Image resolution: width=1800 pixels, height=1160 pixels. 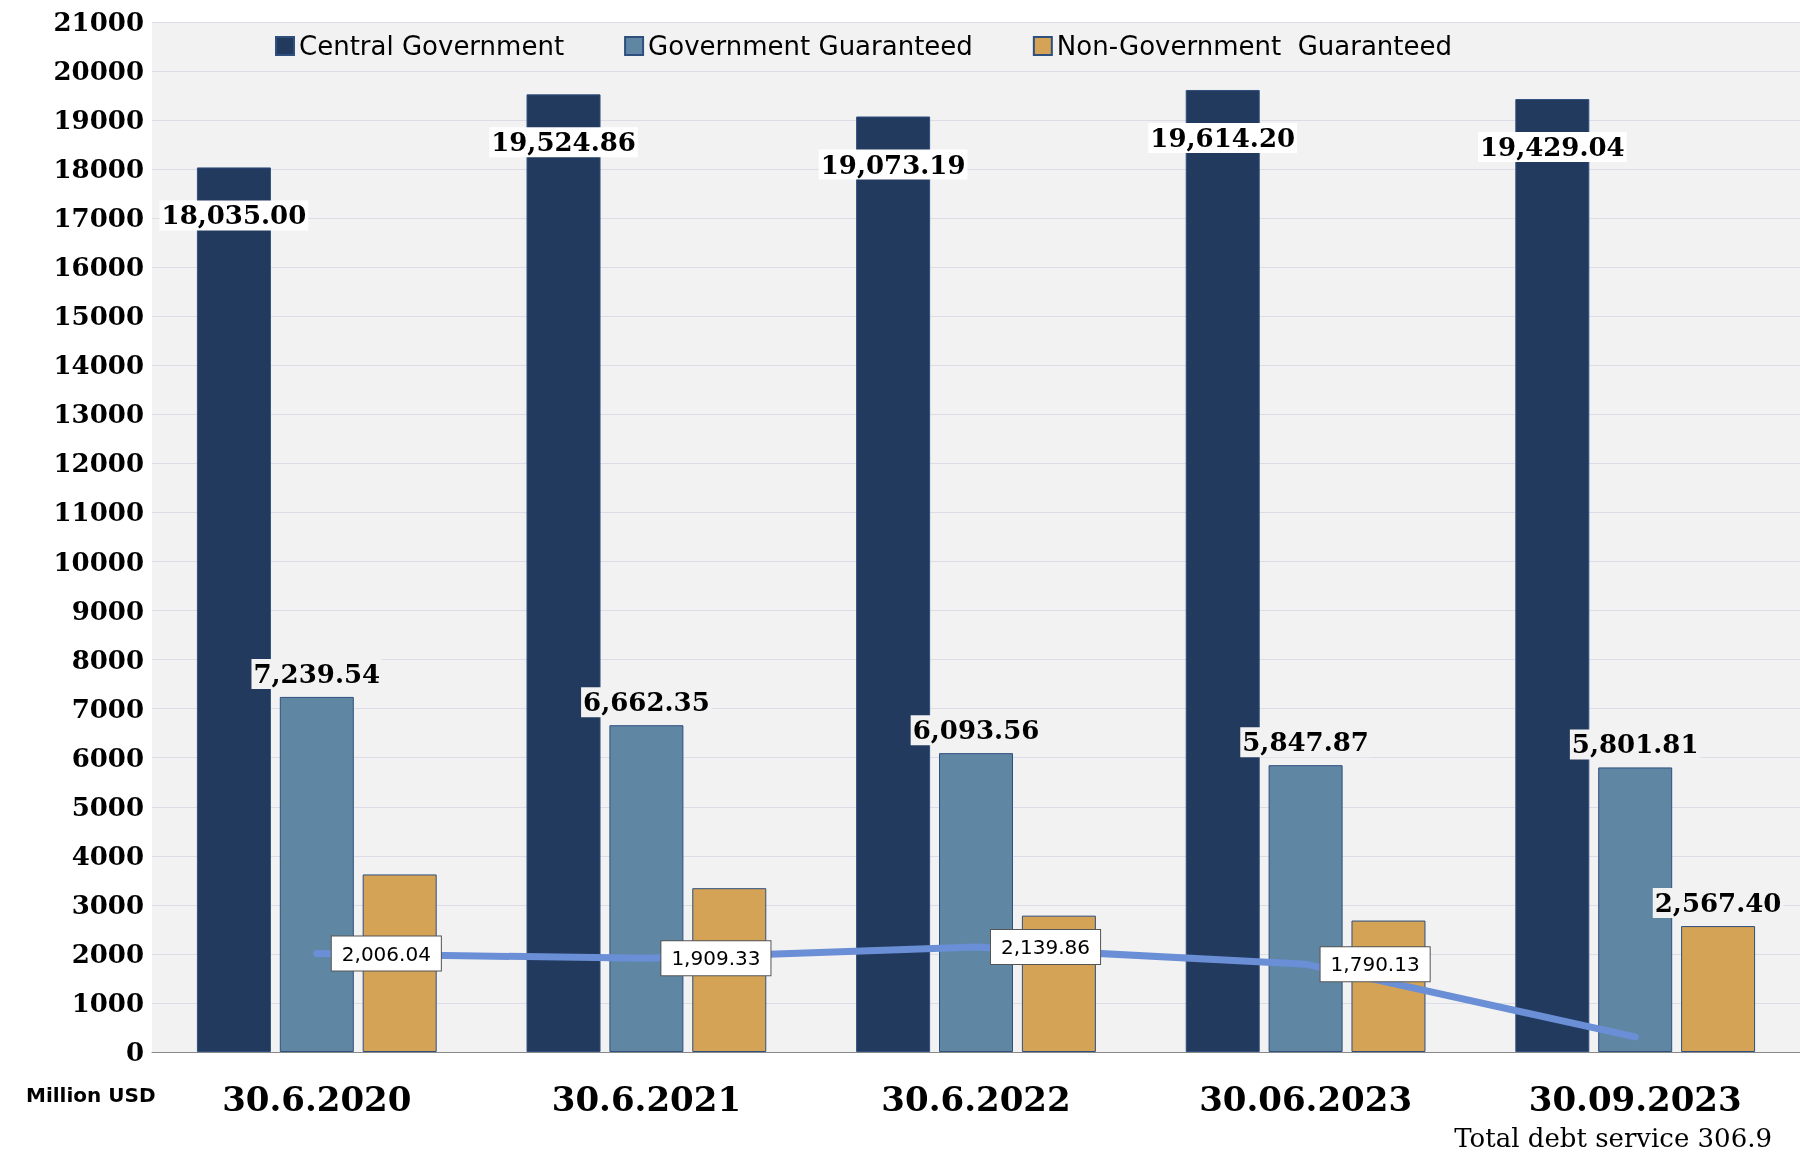 What do you see at coordinates (107, 904) in the screenshot?
I see `y-tick-label: 3000` at bounding box center [107, 904].